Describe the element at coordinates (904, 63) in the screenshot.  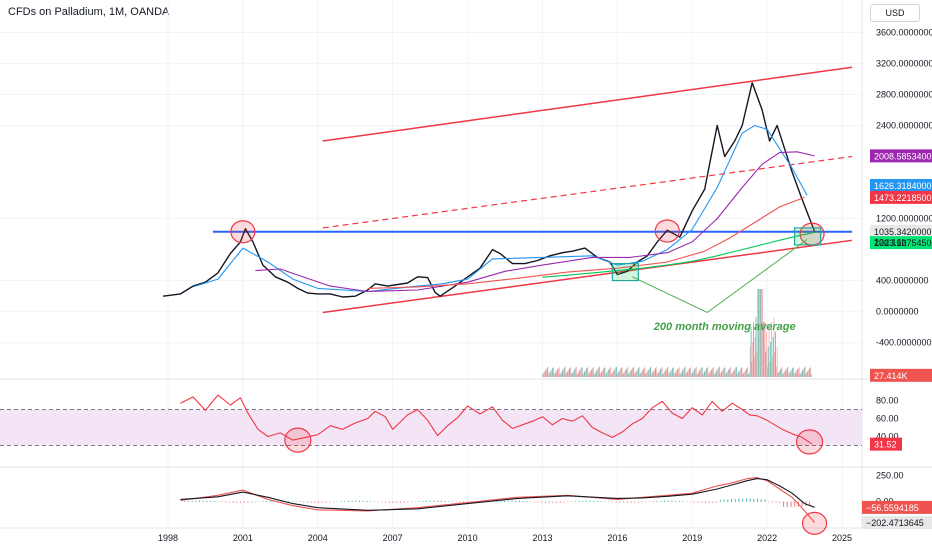
I see `y-tick-label: 3200.0000000` at that location.